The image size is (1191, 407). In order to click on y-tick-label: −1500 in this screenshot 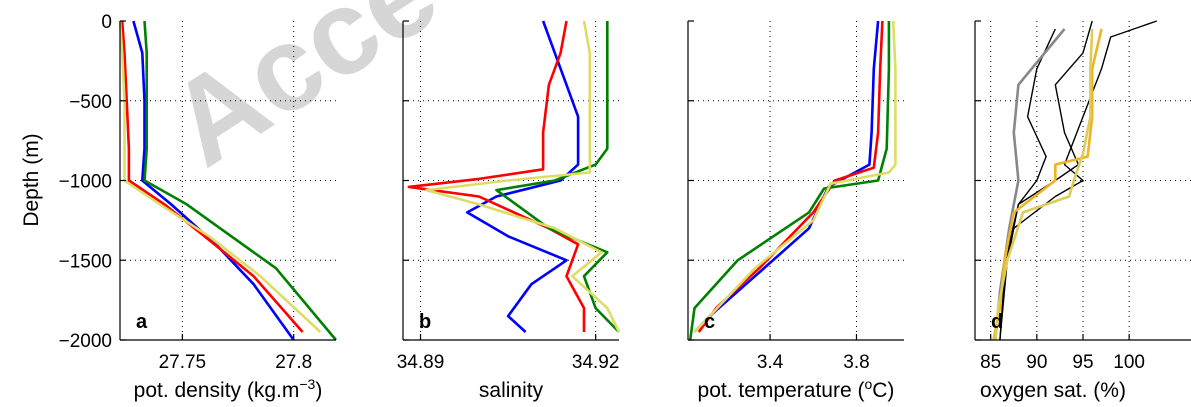, I will do `click(85, 261)`.